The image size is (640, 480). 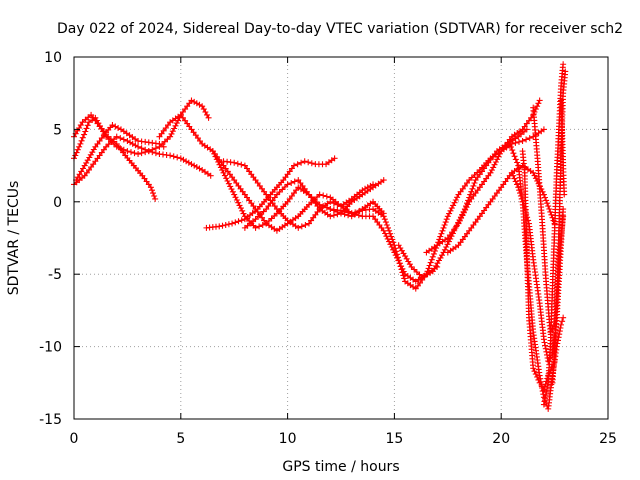 What do you see at coordinates (501, 439) in the screenshot?
I see `x-tick-label: 20` at bounding box center [501, 439].